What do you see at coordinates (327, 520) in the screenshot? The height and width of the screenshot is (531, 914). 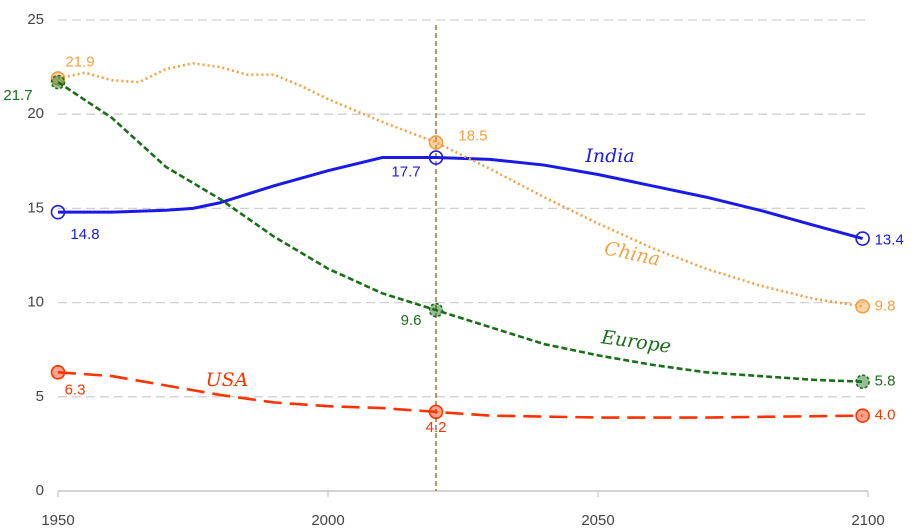 I see `x-tick-label: 2000` at bounding box center [327, 520].